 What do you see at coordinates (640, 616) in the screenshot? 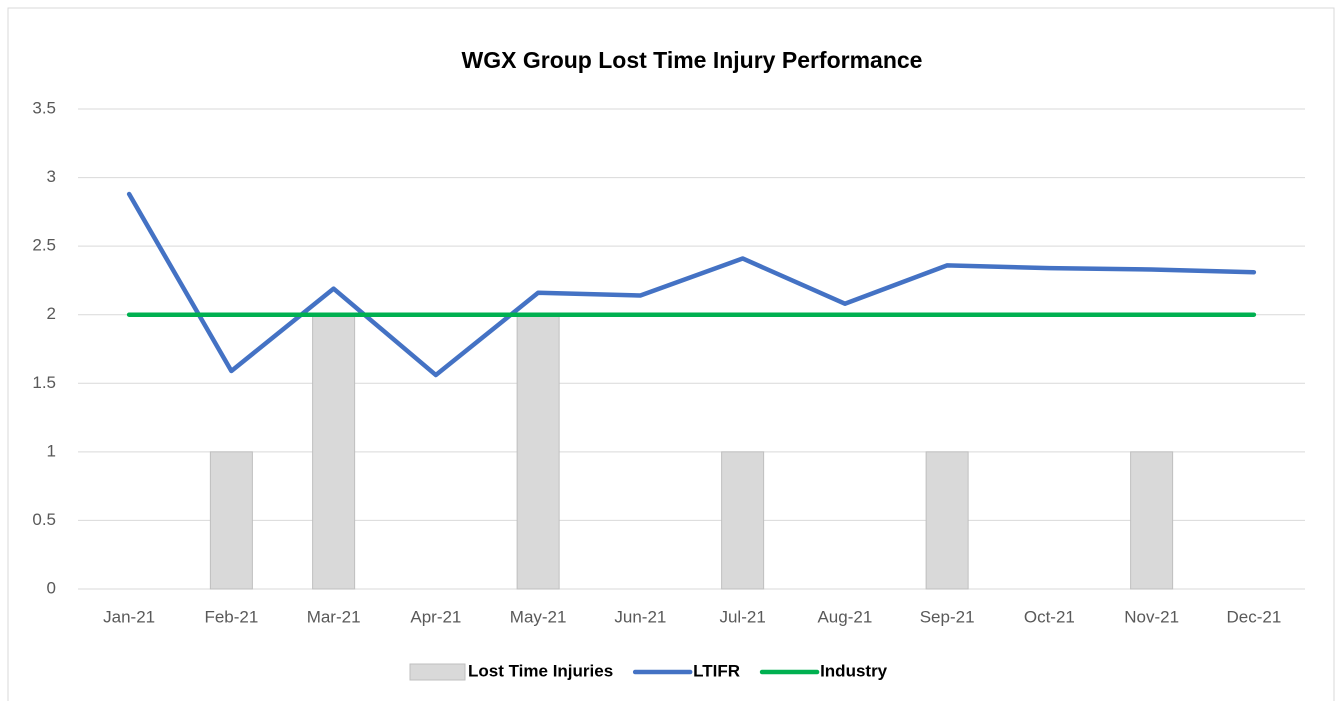
I see `x-tick-label: Jun-21` at bounding box center [640, 616].